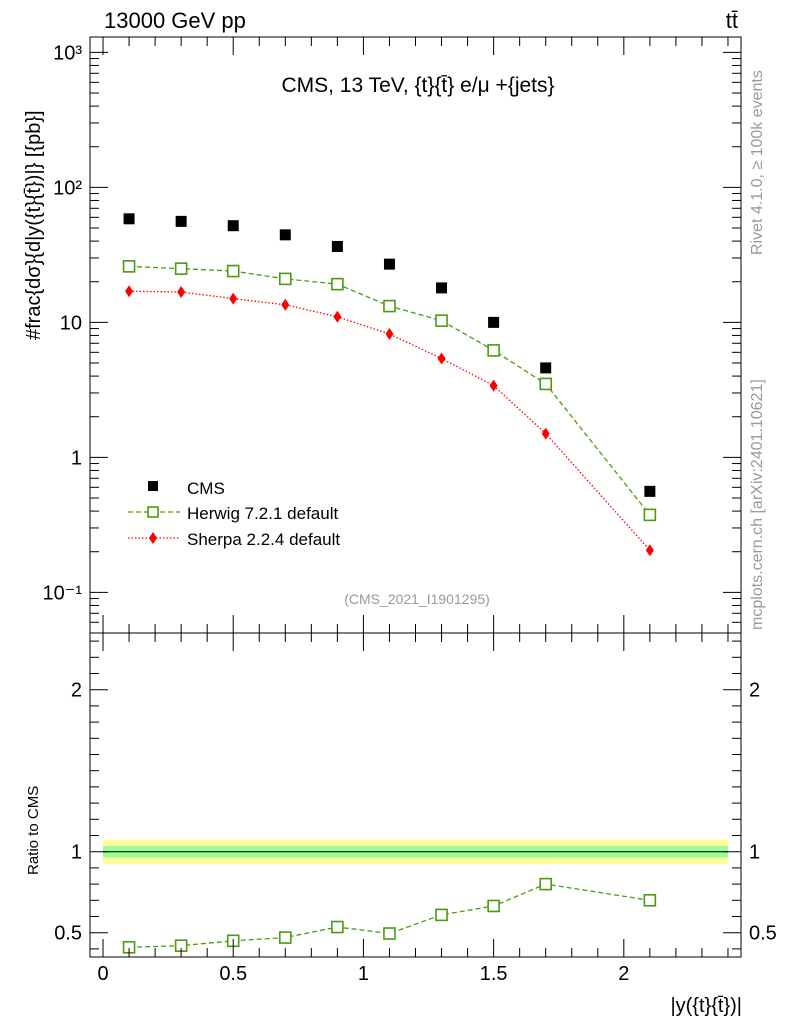 Image resolution: width=786 pixels, height=1024 pixels. What do you see at coordinates (754, 691) in the screenshot?
I see `ratio-y-tick-label-right: 2` at bounding box center [754, 691].